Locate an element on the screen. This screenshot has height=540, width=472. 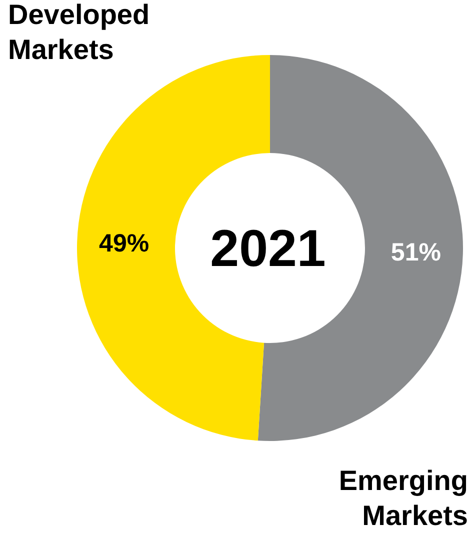
slice-label: Developed Markets is located at coordinates (79, 32).